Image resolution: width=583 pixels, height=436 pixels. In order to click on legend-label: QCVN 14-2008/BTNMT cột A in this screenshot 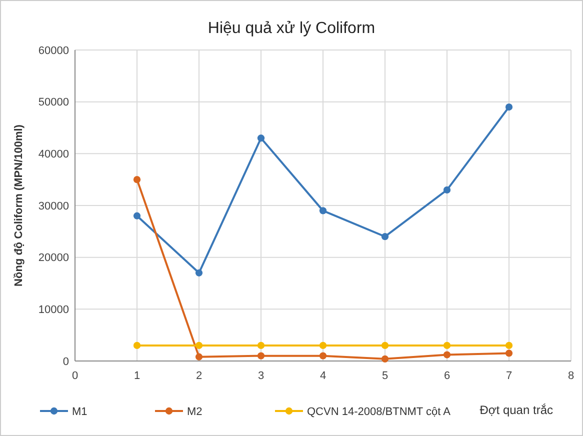, I will do `click(379, 412)`.